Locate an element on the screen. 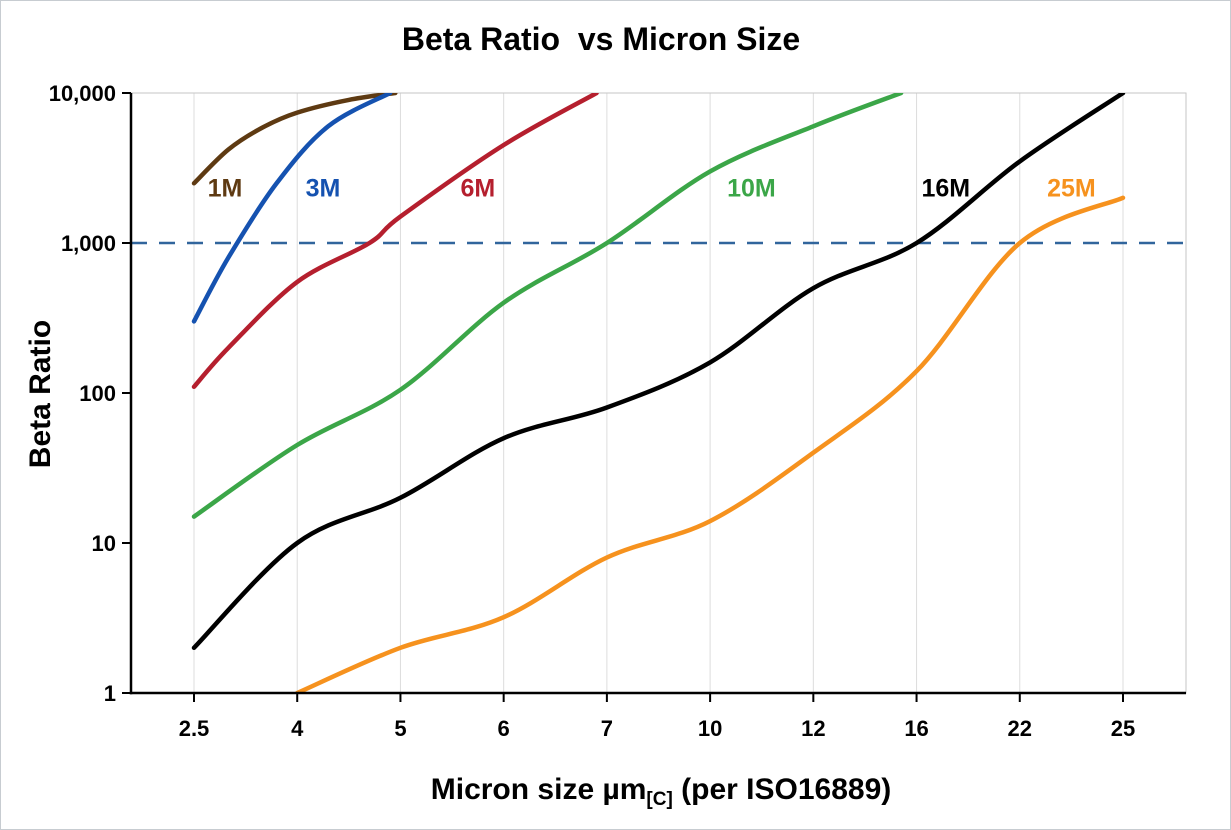 The height and width of the screenshot is (830, 1231). x-tick-label: 6 is located at coordinates (504, 728).